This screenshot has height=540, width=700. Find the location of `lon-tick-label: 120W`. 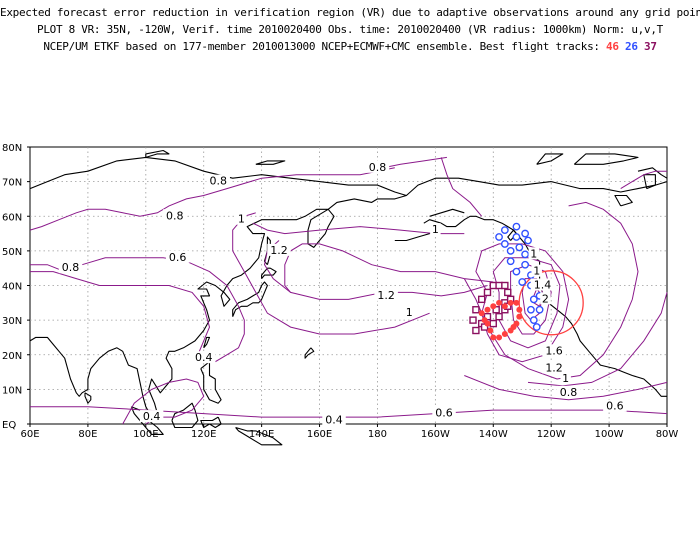

lon-tick-label: 120W is located at coordinates (551, 434).